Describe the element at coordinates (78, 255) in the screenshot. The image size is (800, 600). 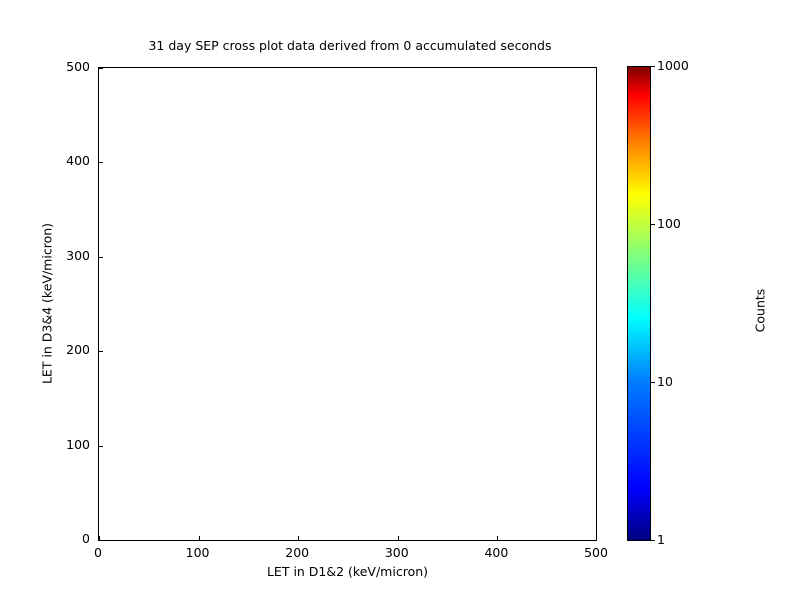
I see `y-ticklabel-3: 300` at that location.